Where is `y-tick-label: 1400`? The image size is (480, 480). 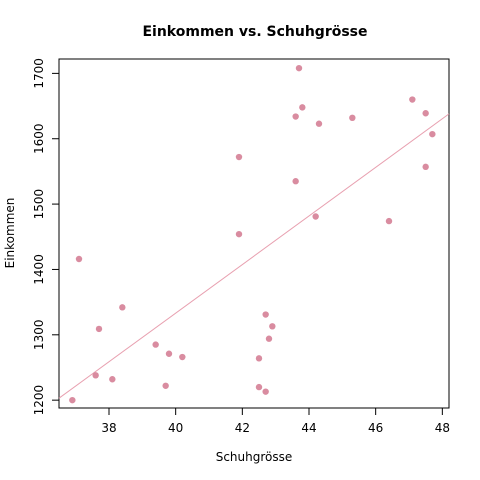 y-tick-label: 1400 is located at coordinates (39, 269).